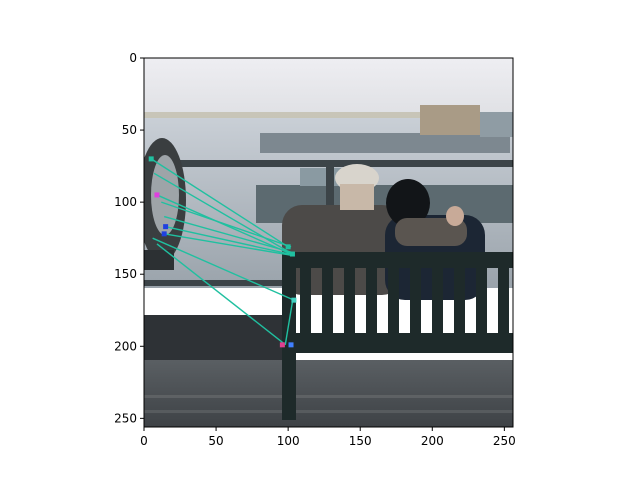 The width and height of the screenshot is (640, 480). What do you see at coordinates (125, 418) in the screenshot?
I see `y-tick-label: 250` at bounding box center [125, 418].